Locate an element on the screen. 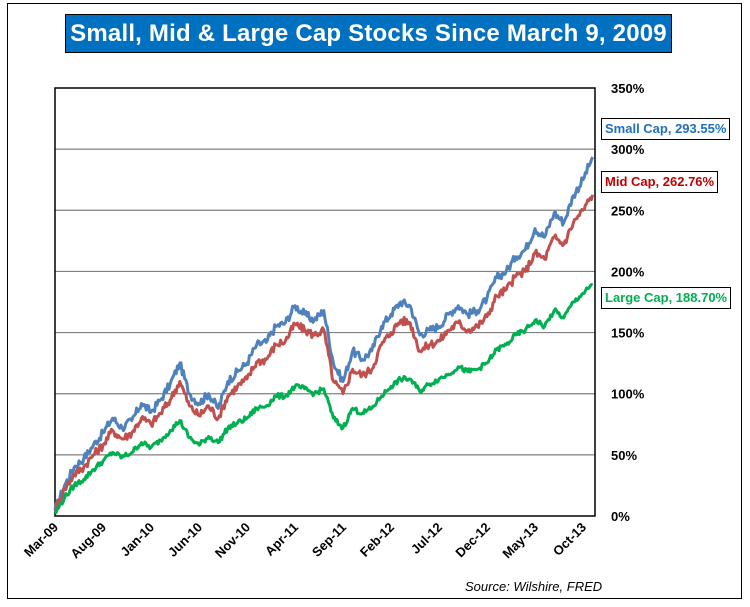  y-tick-label: 250% is located at coordinates (628, 210).